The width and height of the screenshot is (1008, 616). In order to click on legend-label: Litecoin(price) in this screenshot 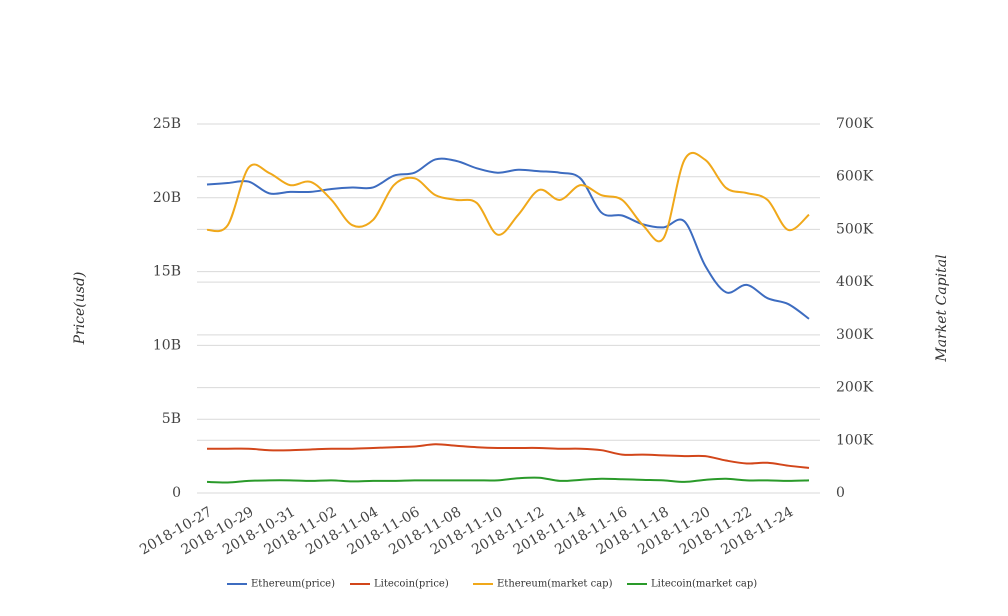, I will do `click(411, 584)`.